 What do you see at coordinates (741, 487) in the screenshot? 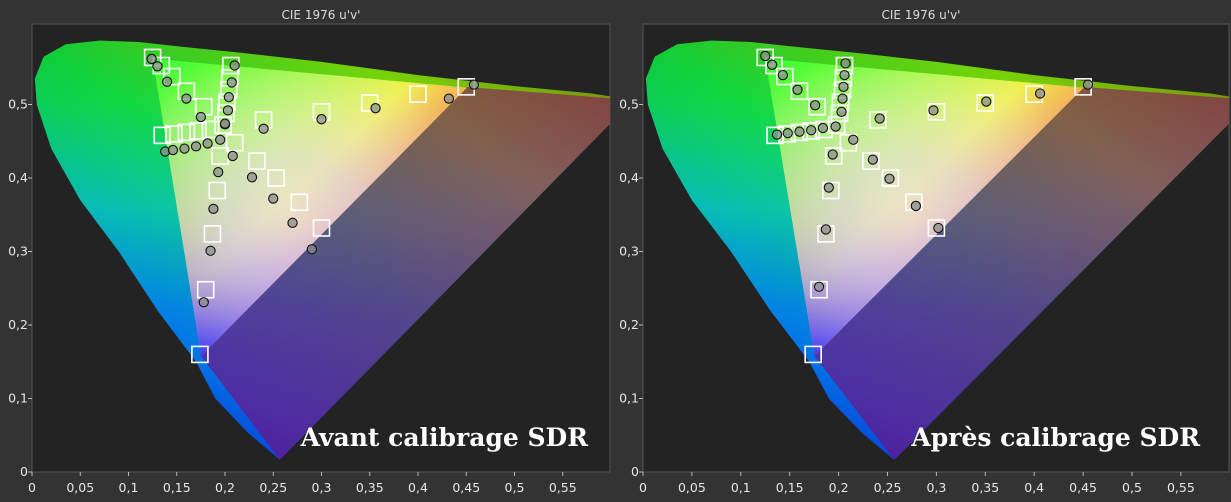
I see `x-tick-label: 0,1` at bounding box center [741, 487].